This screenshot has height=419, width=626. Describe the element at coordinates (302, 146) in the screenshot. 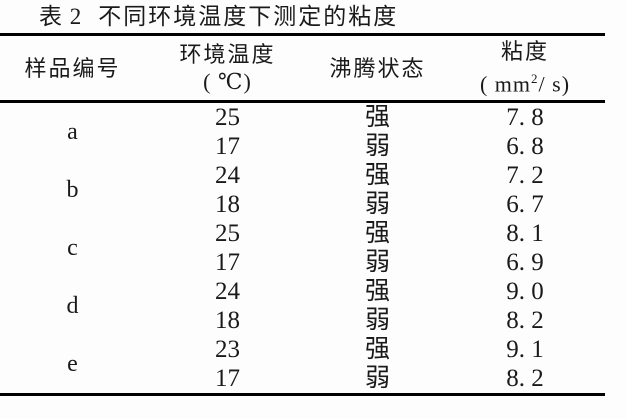

I see `table-row: 17 弱 6. 8` at that location.